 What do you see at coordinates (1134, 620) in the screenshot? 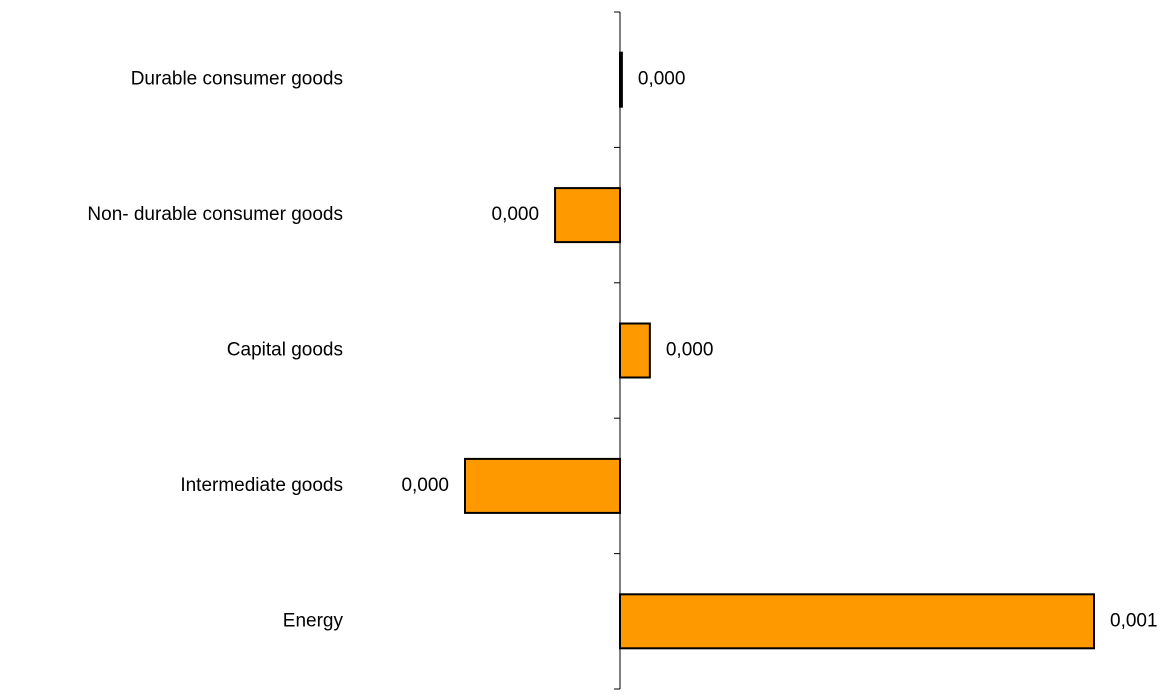
I see `value-label: 0,001` at bounding box center [1134, 620].